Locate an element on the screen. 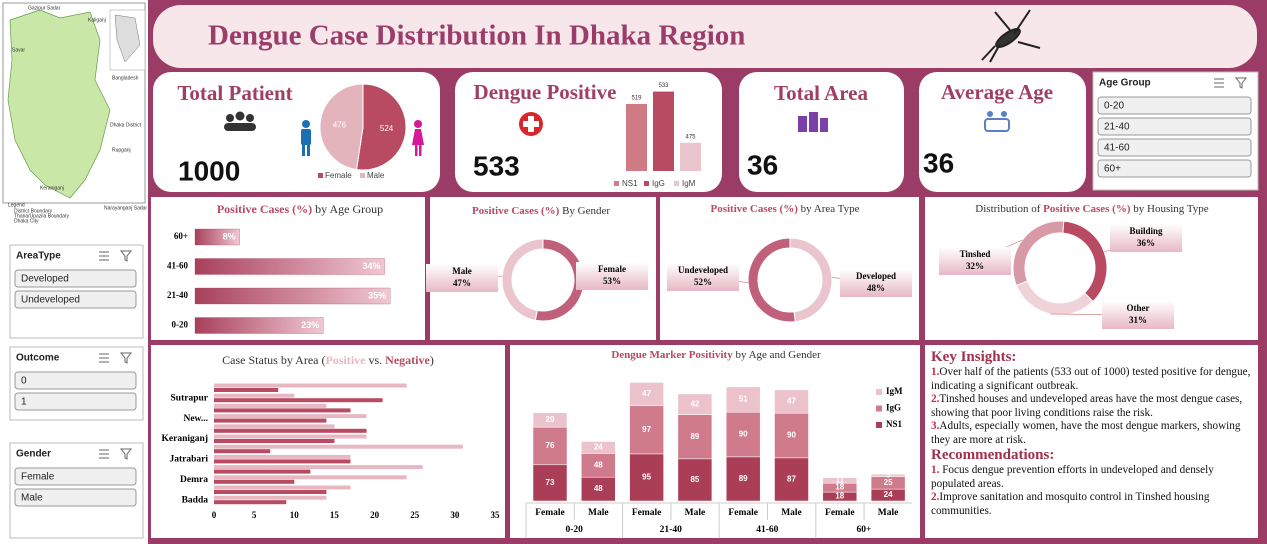 This screenshot has width=1267, height=544. category-label: Badda is located at coordinates (195, 500).